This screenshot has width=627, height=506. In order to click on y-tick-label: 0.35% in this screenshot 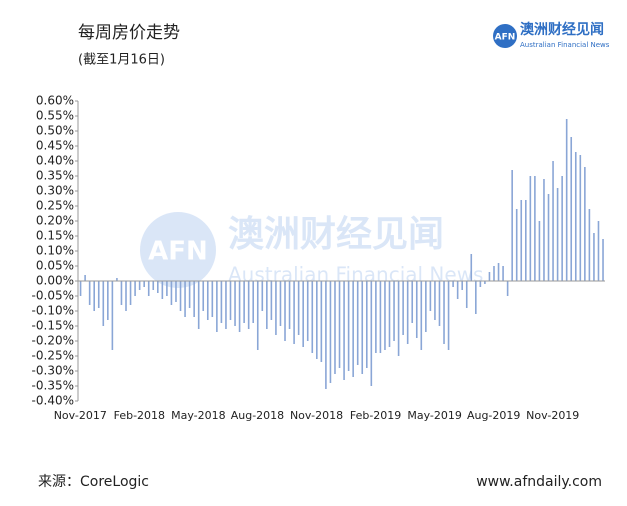, I will do `click(55, 176)`.